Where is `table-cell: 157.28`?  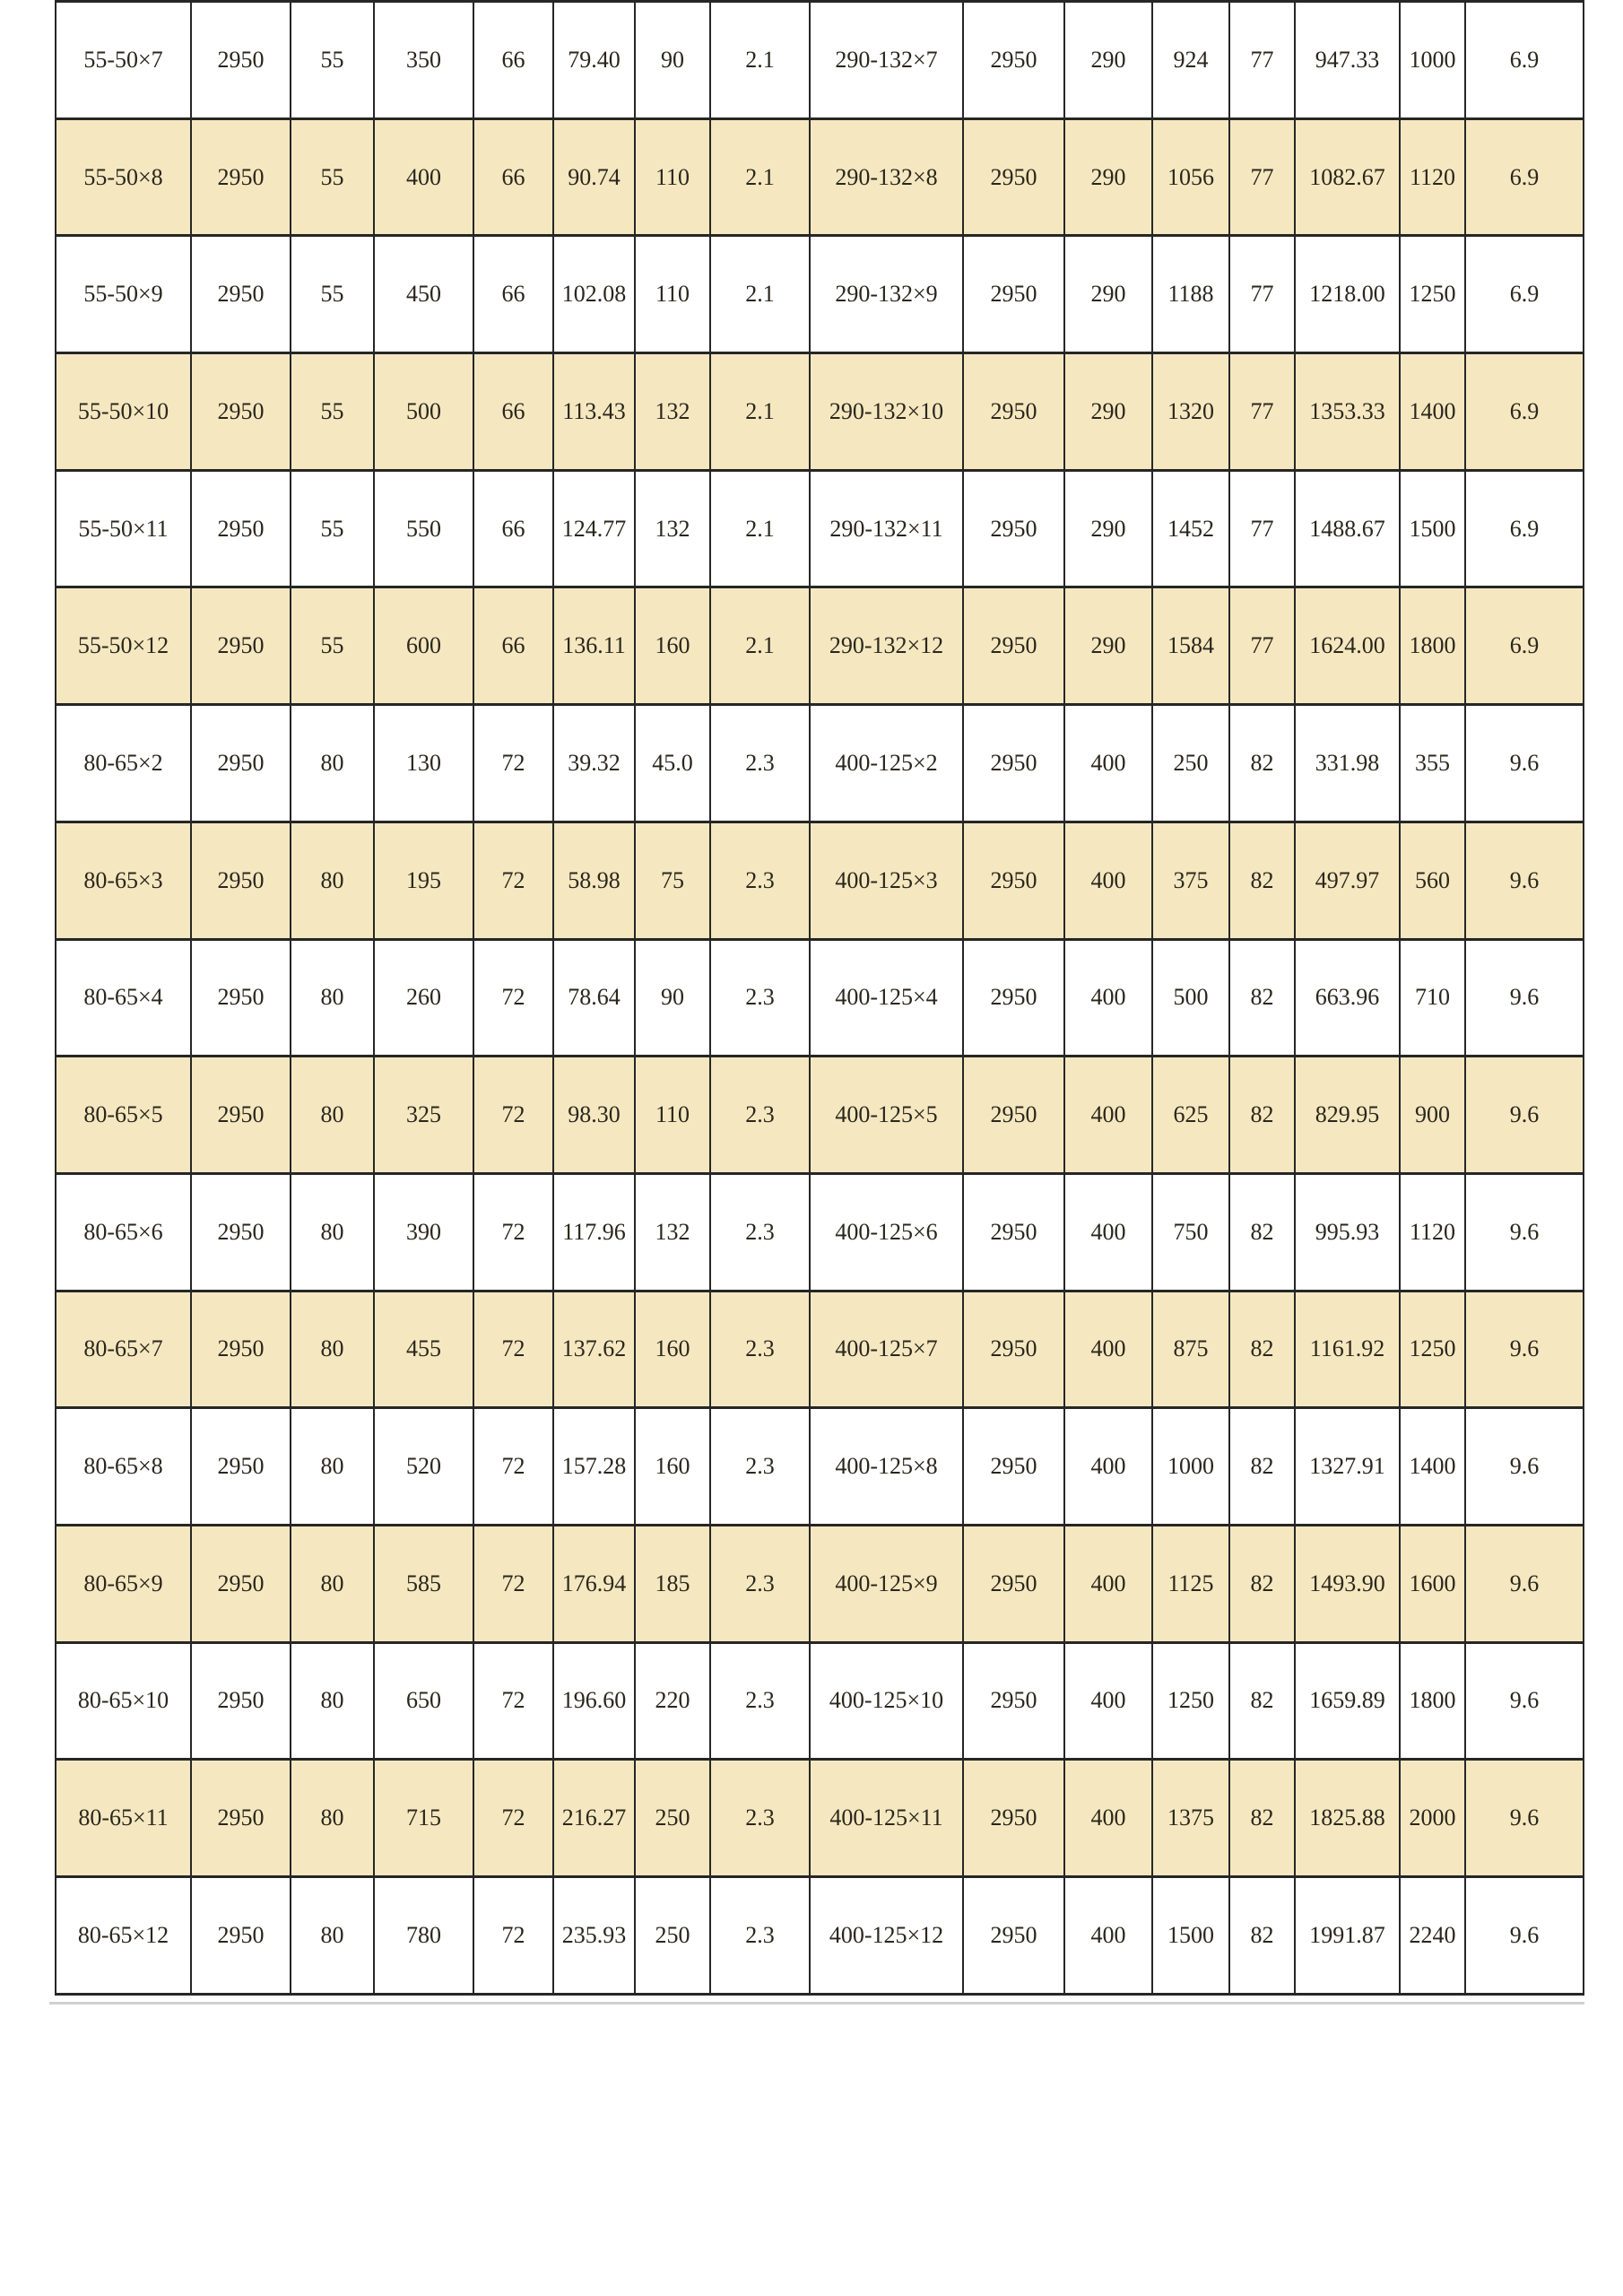
table-cell: 157.28 is located at coordinates (594, 1466).